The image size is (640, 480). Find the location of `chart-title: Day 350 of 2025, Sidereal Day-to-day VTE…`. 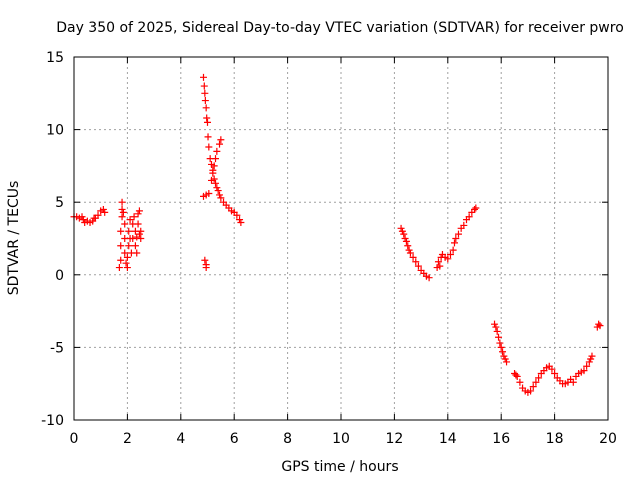

chart-title: Day 350 of 2025, Sidereal Day-to-day VTE… is located at coordinates (340, 28).